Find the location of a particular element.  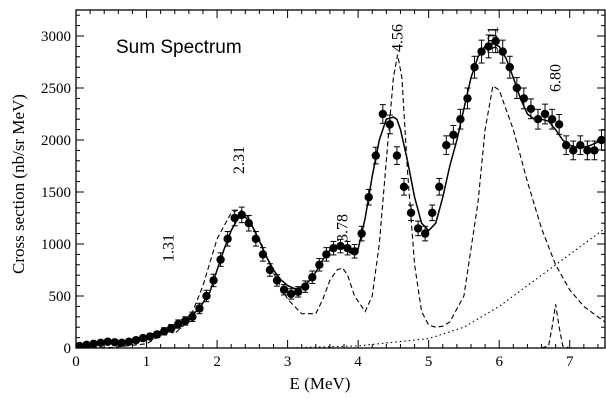

y-tick-label: 3000 is located at coordinates (56, 37).